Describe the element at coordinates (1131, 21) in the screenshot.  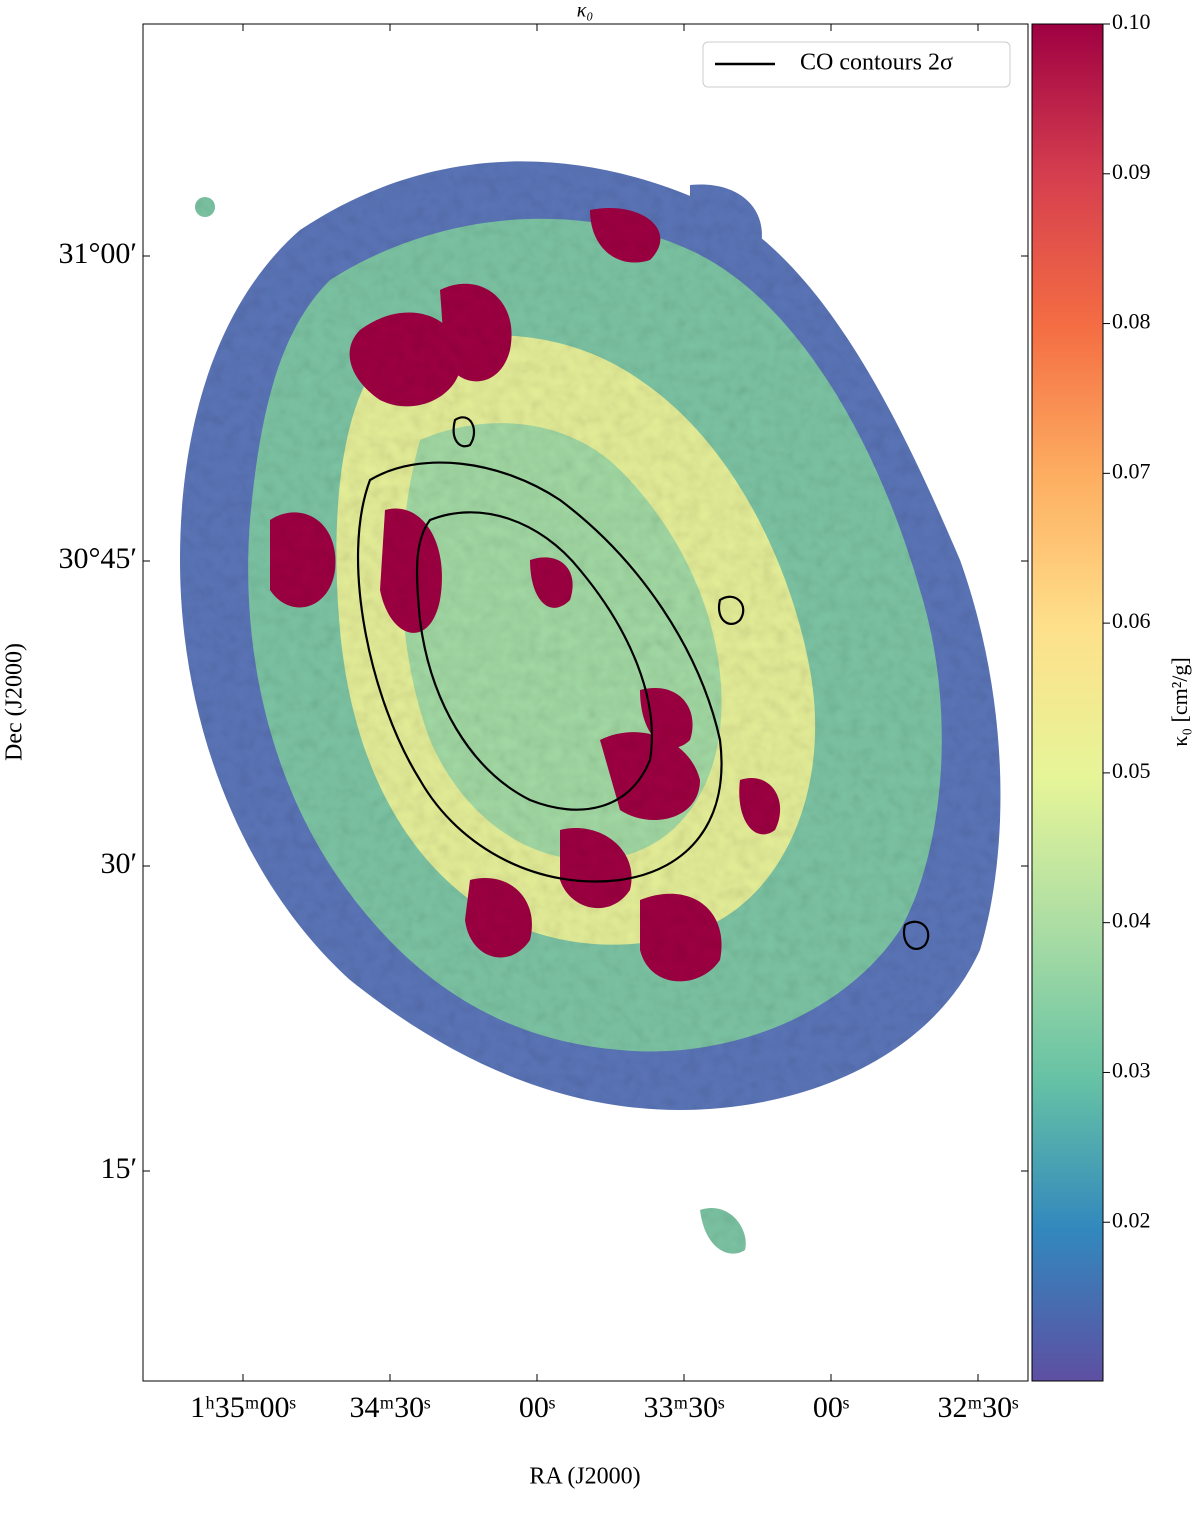
I see `colorbar-tick-label: 0.10` at that location.